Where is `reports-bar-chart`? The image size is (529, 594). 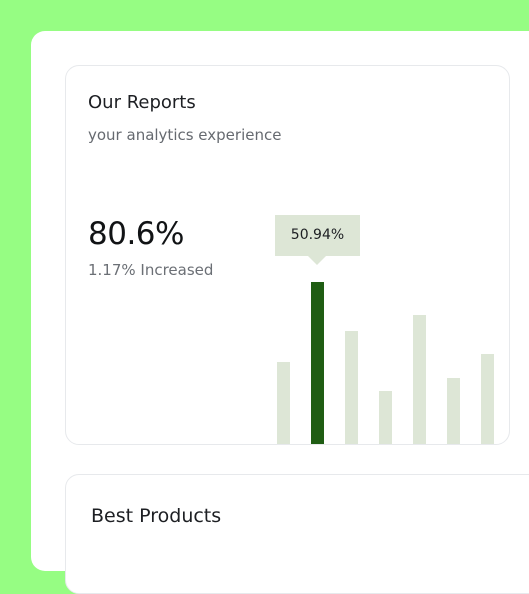
reports-bar-chart is located at coordinates (385, 363).